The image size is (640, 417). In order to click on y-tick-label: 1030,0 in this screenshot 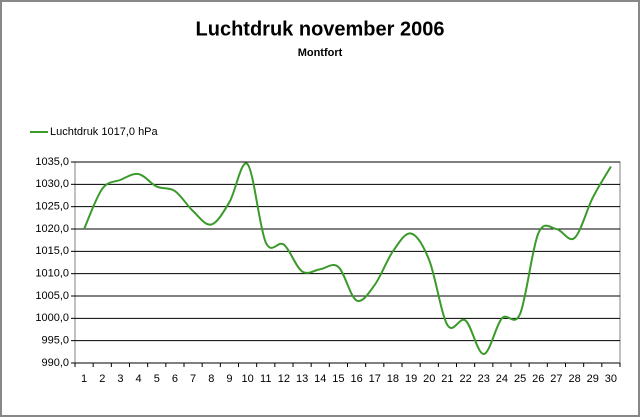, I will do `click(52, 184)`.